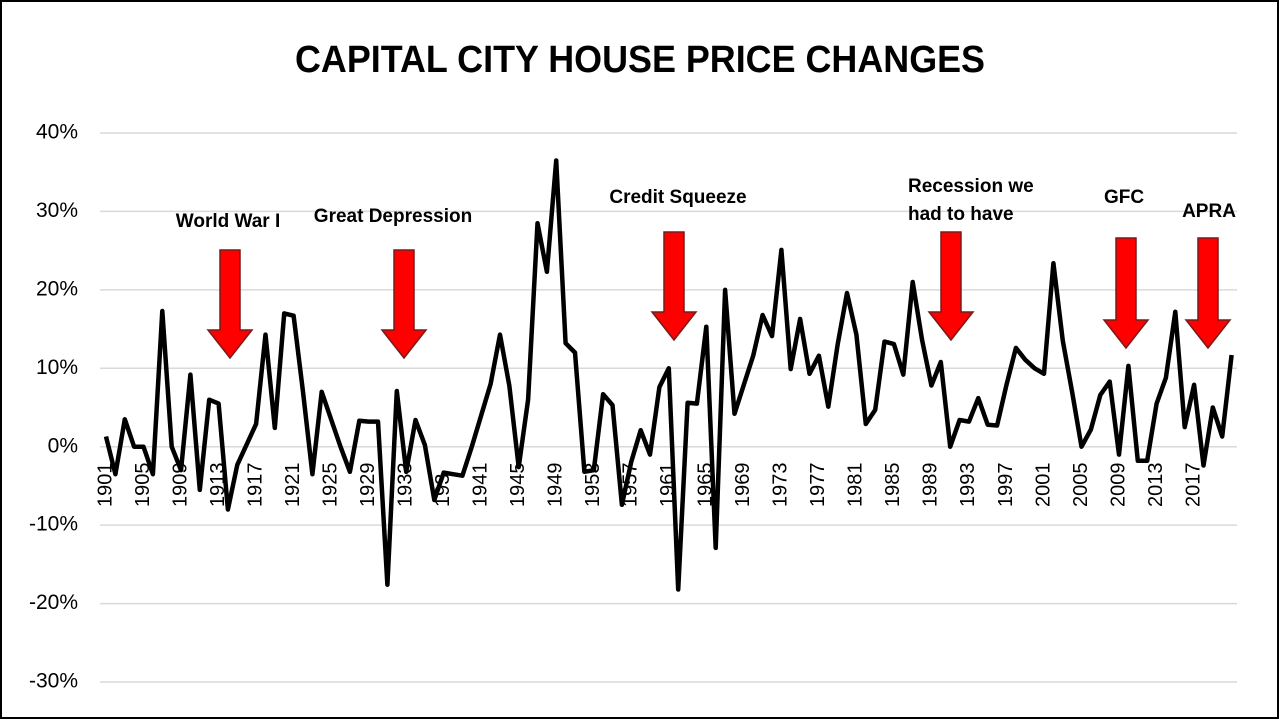  I want to click on annotation: APRA, so click(1209, 211).